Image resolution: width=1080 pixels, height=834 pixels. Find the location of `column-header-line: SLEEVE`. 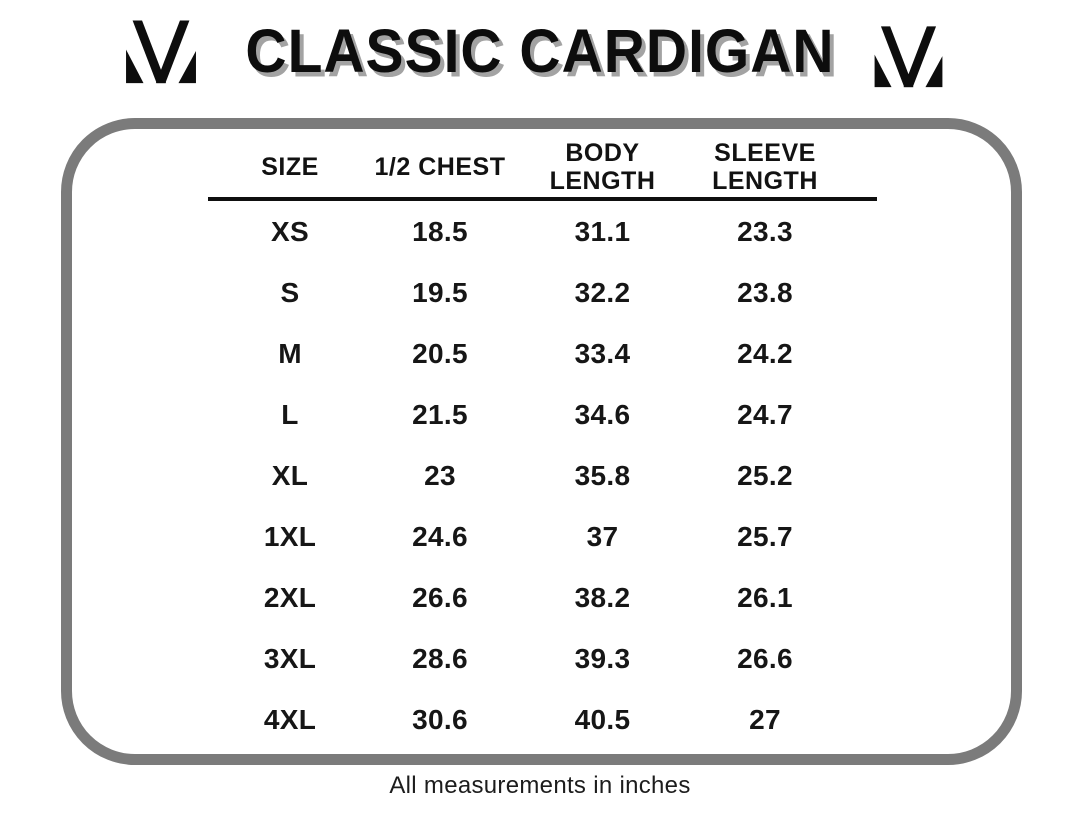

column-header-line: SLEEVE is located at coordinates (765, 153).